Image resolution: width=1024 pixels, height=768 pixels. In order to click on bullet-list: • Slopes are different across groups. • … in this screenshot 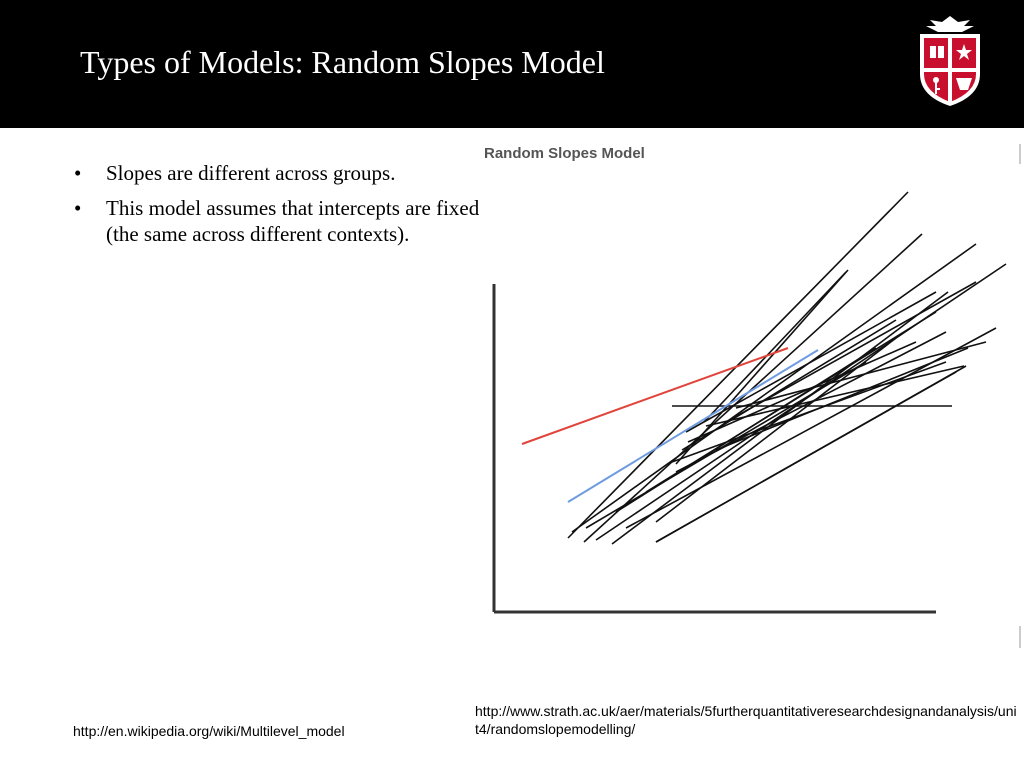, I will do `click(277, 208)`.